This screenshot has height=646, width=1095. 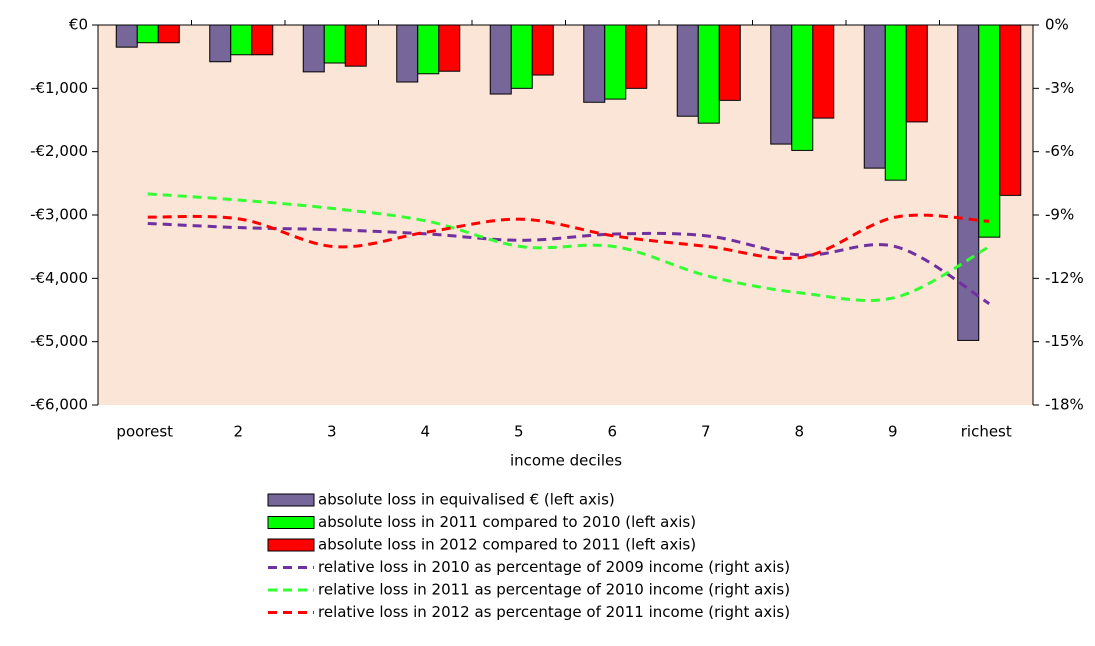 What do you see at coordinates (1059, 215) in the screenshot?
I see `y2-tick-label: -9%` at bounding box center [1059, 215].